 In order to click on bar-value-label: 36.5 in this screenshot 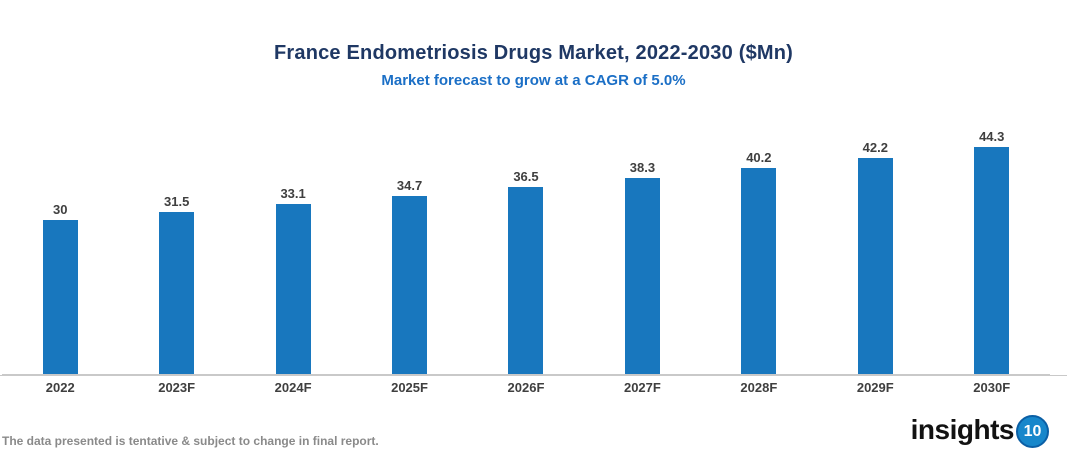, I will do `click(526, 176)`.